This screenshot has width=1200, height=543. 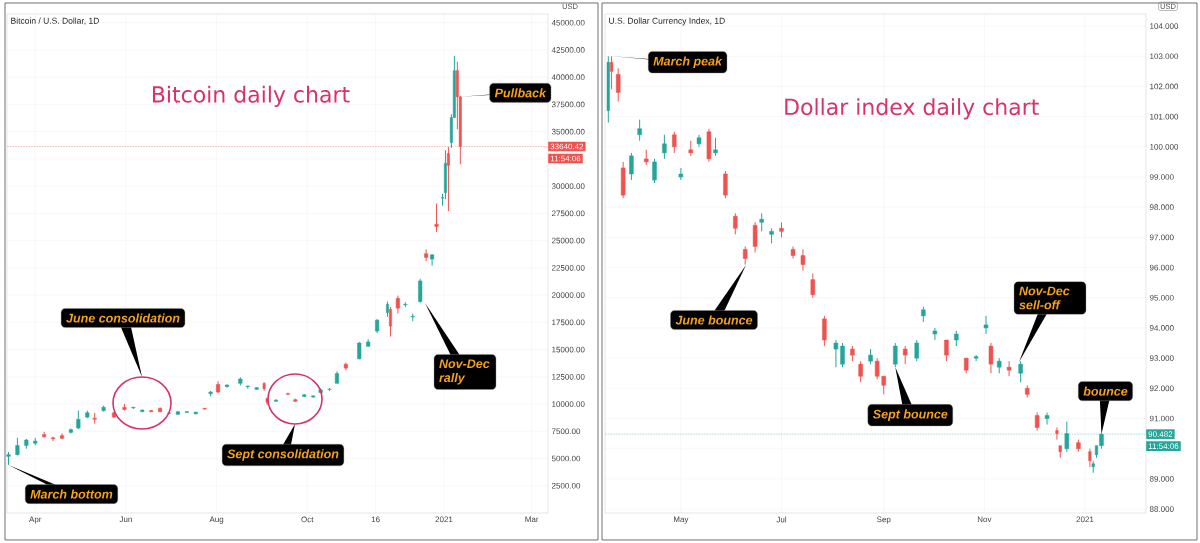 What do you see at coordinates (568, 213) in the screenshot?
I see `y-tick-label: 27500.00` at bounding box center [568, 213].